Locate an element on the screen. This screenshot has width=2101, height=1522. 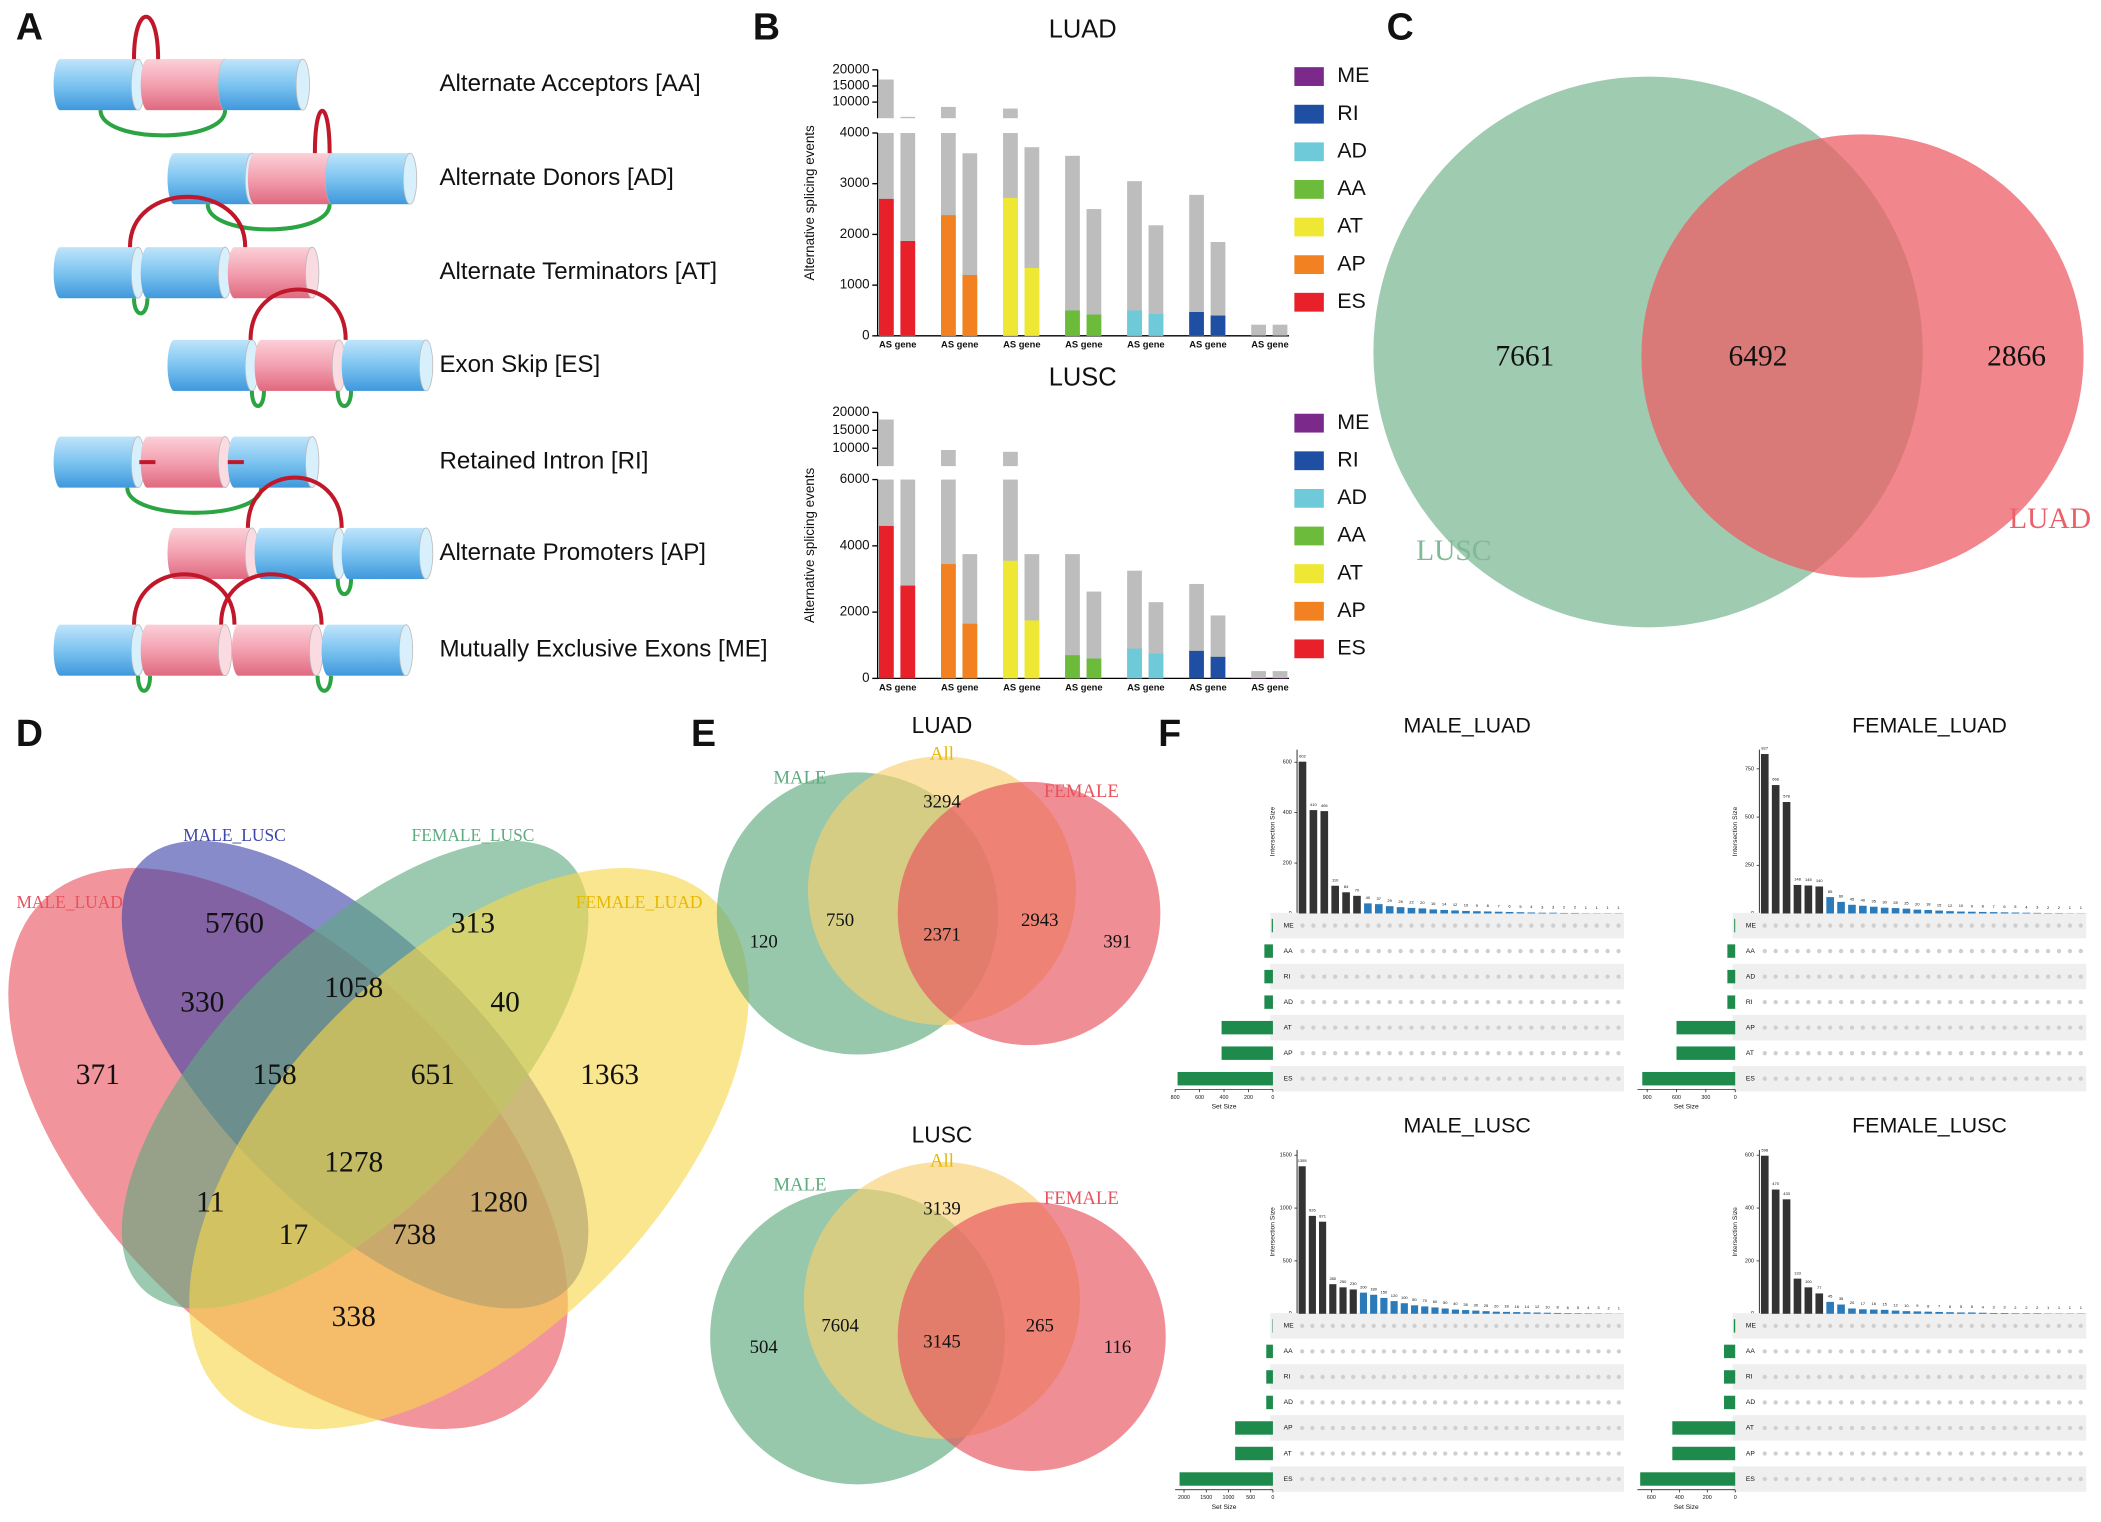
venn-value: 338 is located at coordinates (354, 1317).